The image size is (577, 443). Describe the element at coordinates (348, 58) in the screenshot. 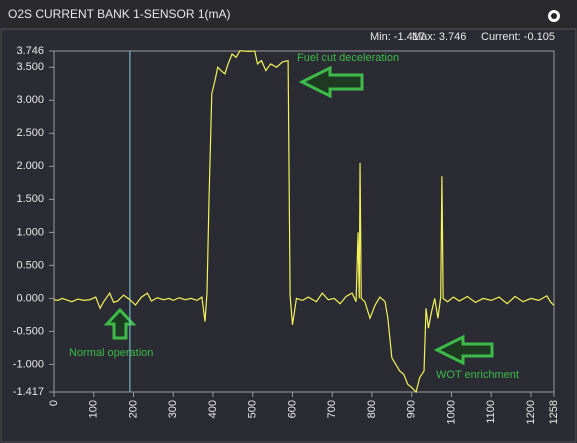

I see `annotation: Fuel cut deceleration` at that location.